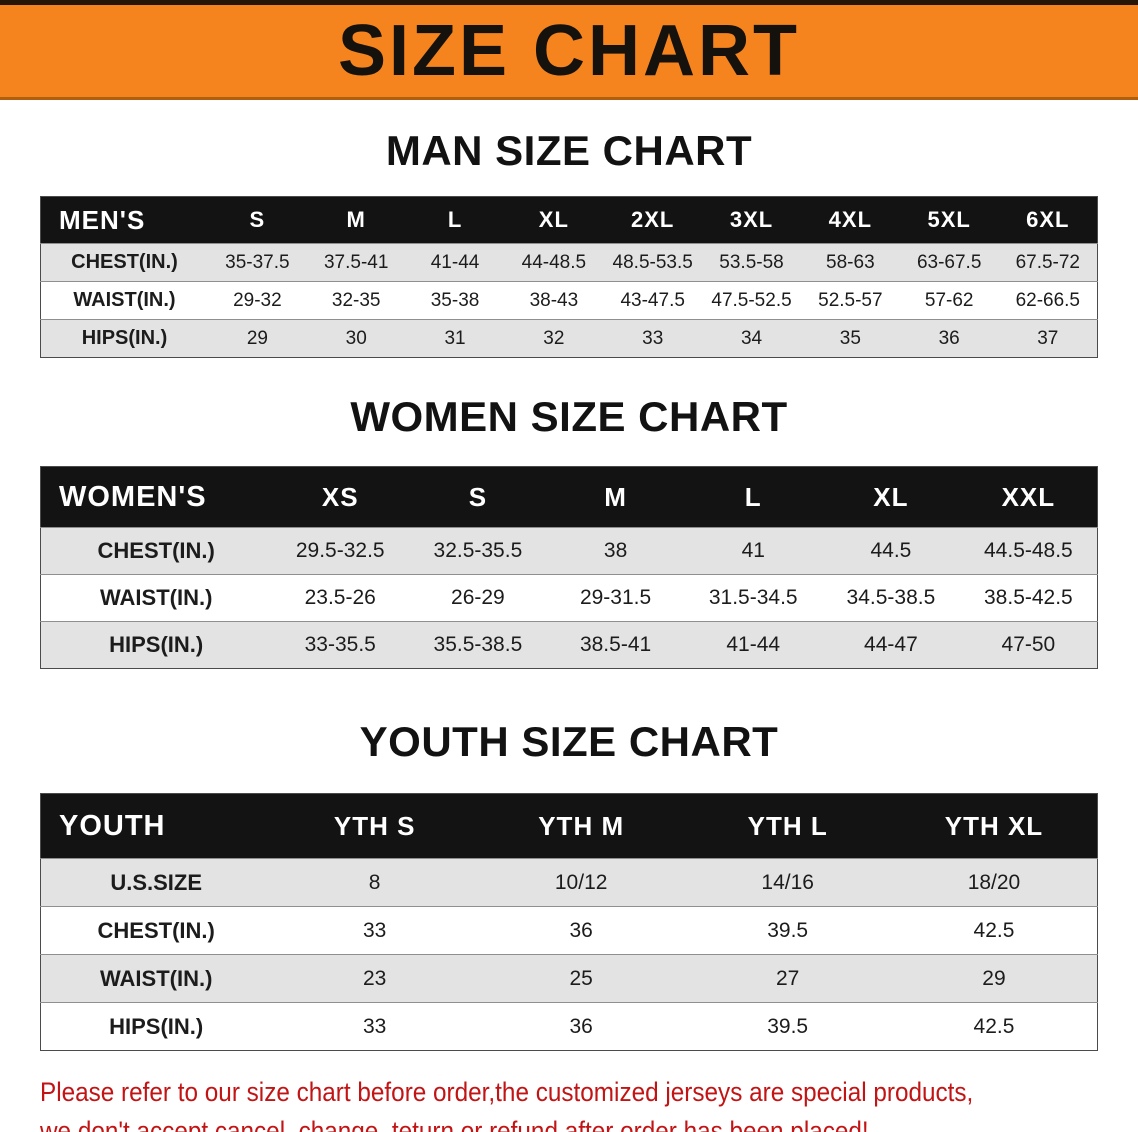 Image resolution: width=1138 pixels, height=1132 pixels. I want to click on column-header: XL, so click(554, 220).